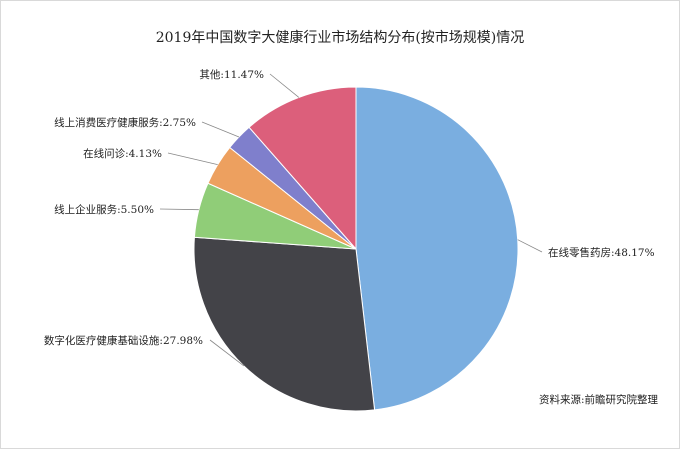 This screenshot has height=449, width=680. What do you see at coordinates (125, 122) in the screenshot?
I see `slice-label: 线上消费医疗健康服务:2.75%` at bounding box center [125, 122].